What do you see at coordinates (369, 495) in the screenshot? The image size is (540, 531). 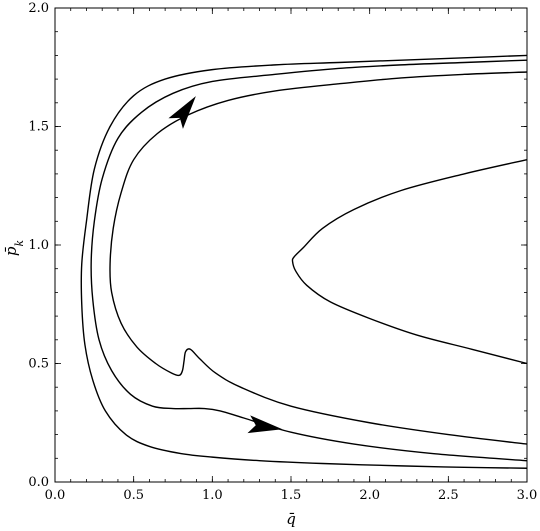 I see `x-tick-label: 2.0` at bounding box center [369, 495].